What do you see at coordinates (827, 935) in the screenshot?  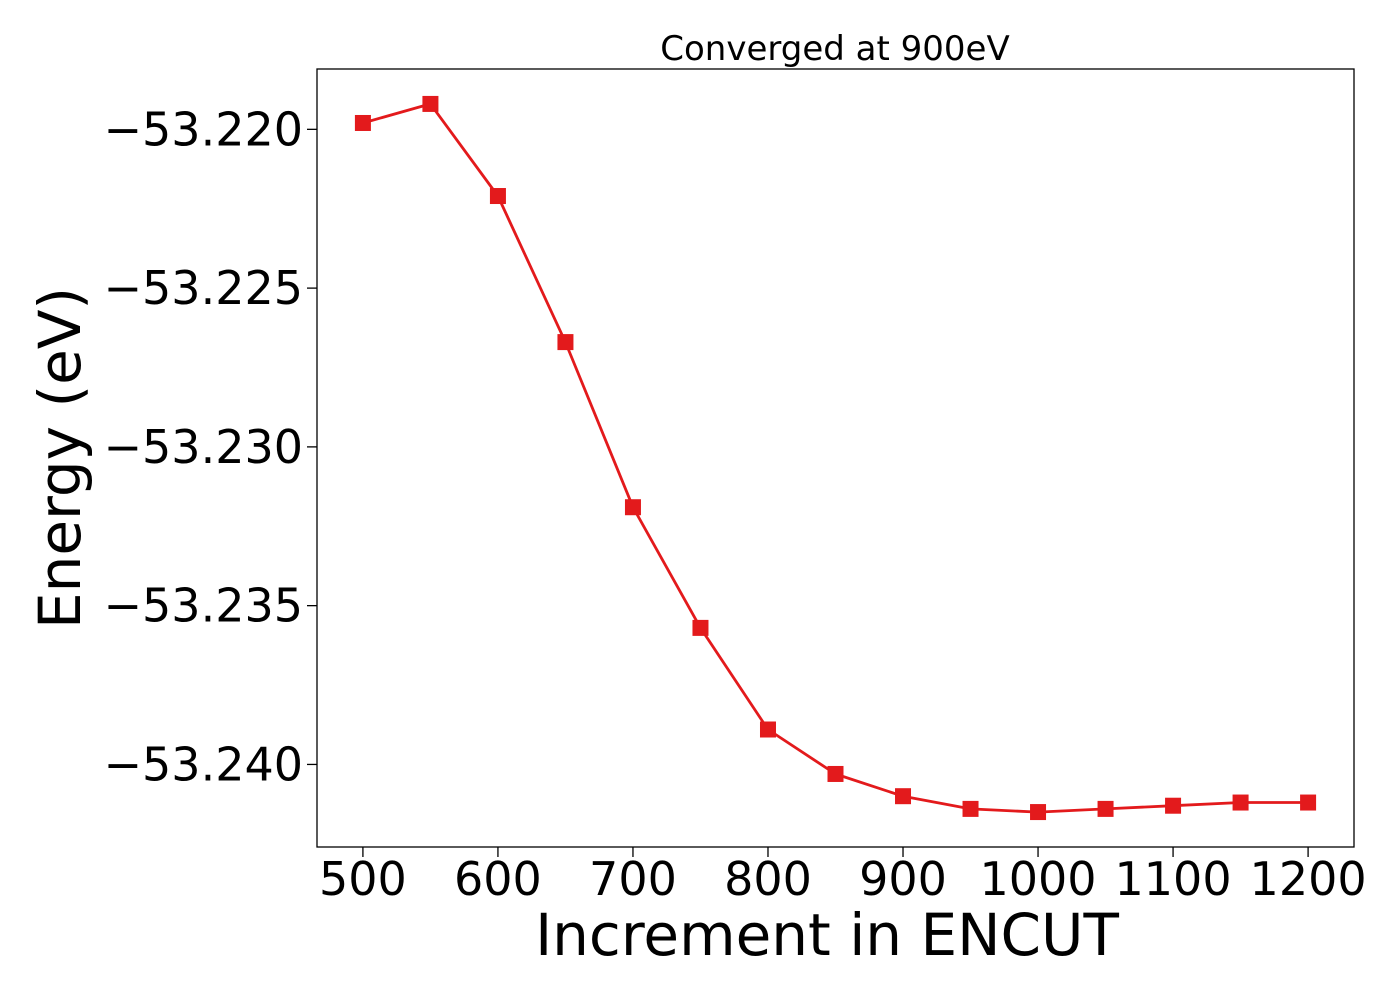 I see `x-axis-label: Increment in ENCUT` at bounding box center [827, 935].